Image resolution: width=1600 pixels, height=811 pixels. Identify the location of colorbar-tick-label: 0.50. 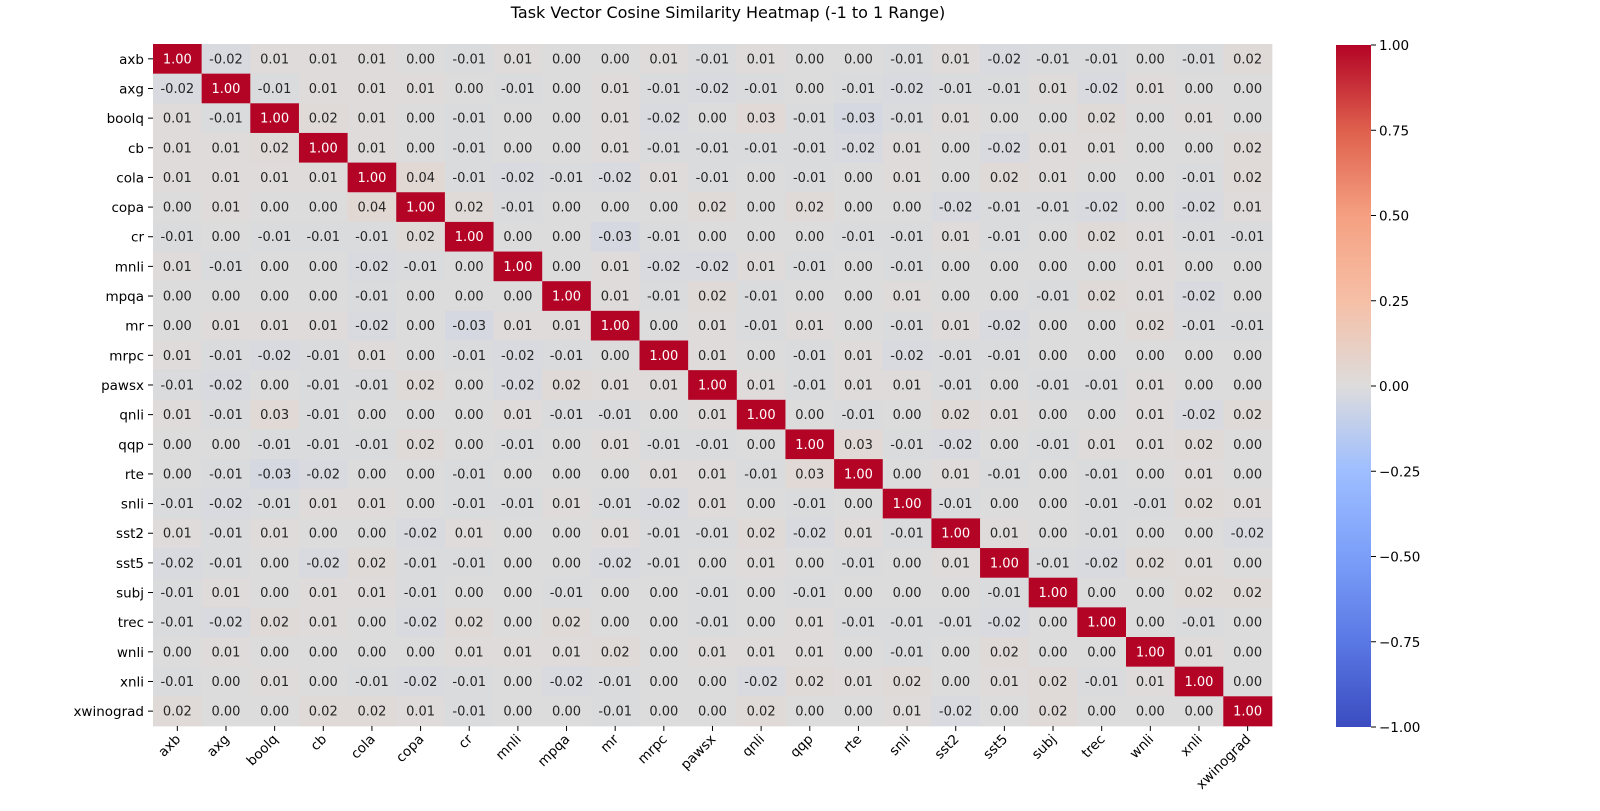
(1394, 217).